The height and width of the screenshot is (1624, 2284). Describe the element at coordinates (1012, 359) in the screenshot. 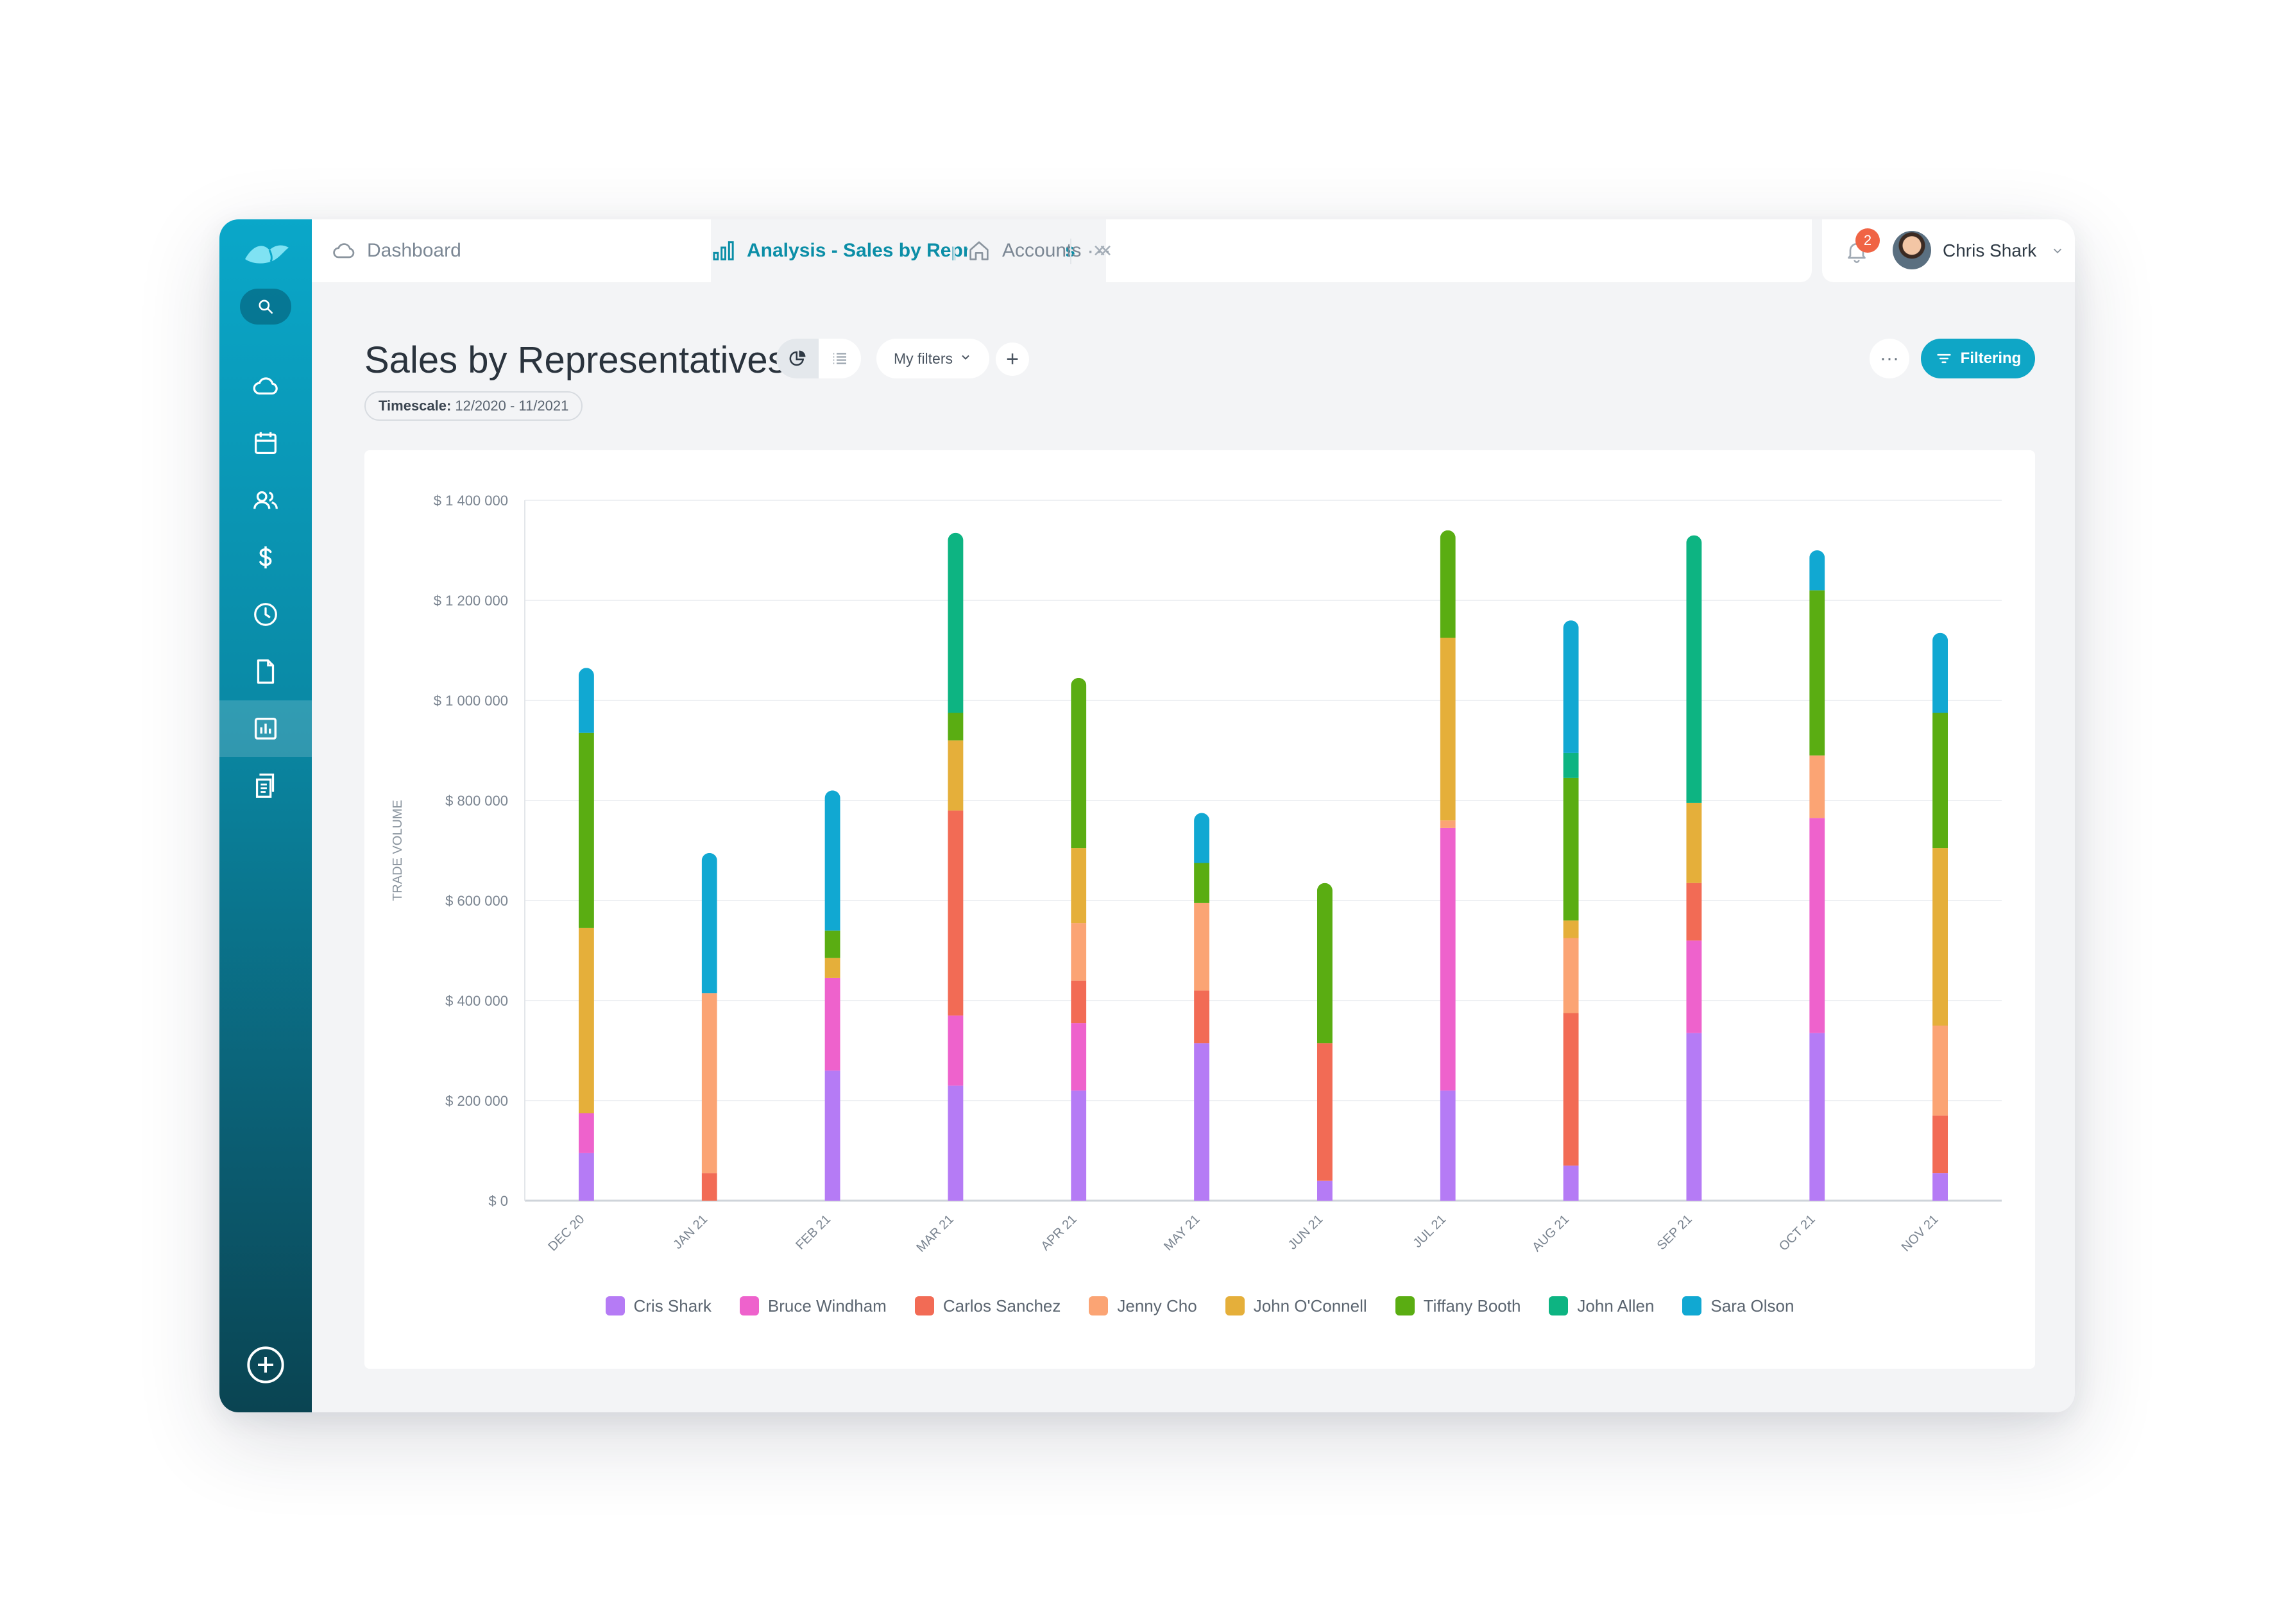

I see `add-filter-button: +` at that location.